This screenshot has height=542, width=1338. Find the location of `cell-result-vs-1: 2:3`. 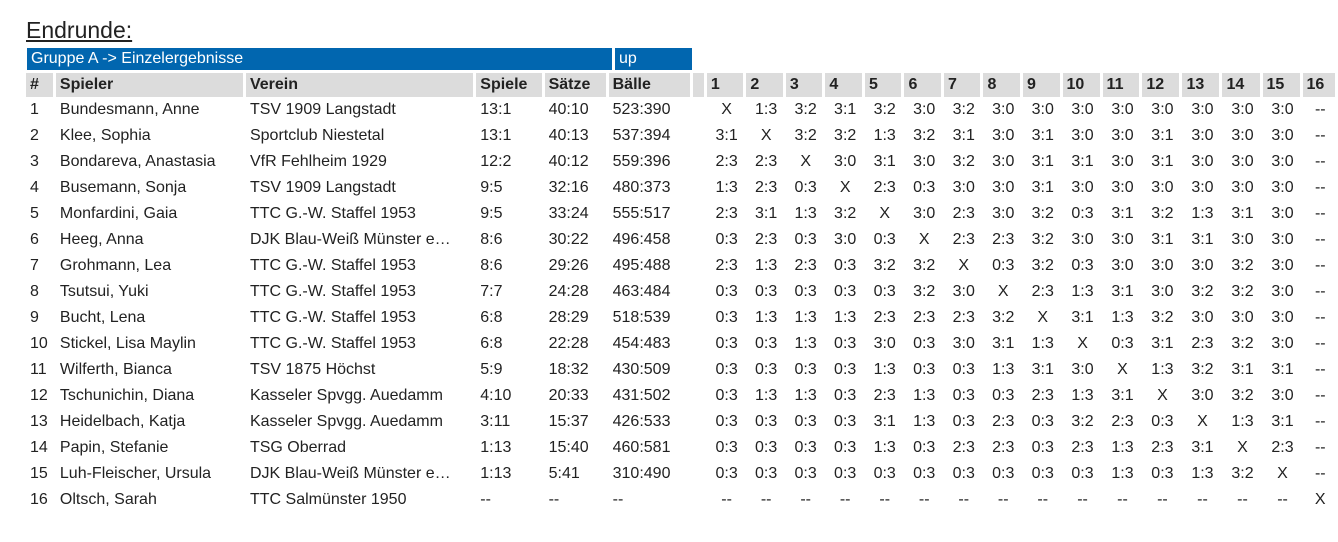

cell-result-vs-1: 2:3 is located at coordinates (726, 213).